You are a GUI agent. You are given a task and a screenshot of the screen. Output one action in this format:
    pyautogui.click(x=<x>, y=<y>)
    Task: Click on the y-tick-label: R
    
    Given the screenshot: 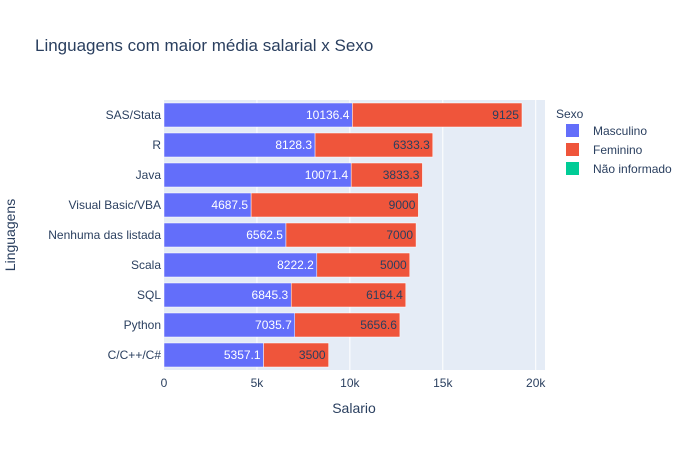 What is the action you would take?
    pyautogui.click(x=156, y=145)
    